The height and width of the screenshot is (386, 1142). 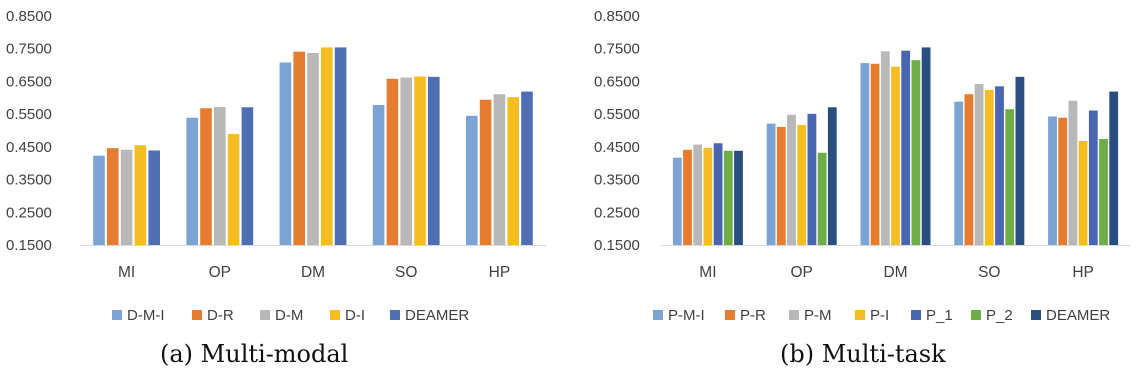 What do you see at coordinates (192, 181) in the screenshot?
I see `bar-d-m-i-op` at bounding box center [192, 181].